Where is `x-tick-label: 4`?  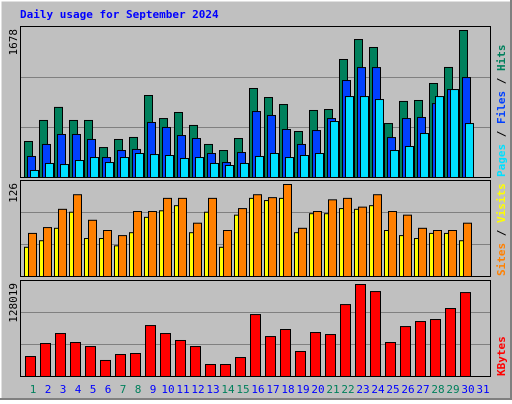
x-tick-label: 4 is located at coordinates (78, 389).